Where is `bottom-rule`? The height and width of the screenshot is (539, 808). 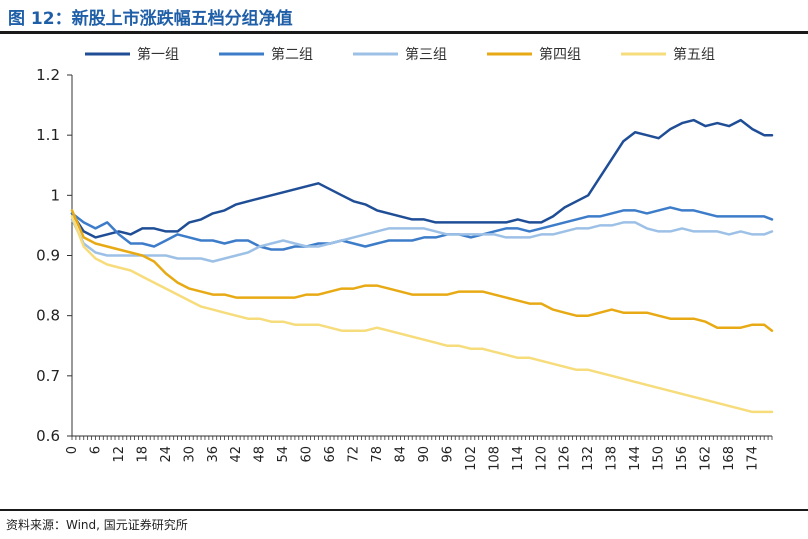 bottom-rule is located at coordinates (404, 510).